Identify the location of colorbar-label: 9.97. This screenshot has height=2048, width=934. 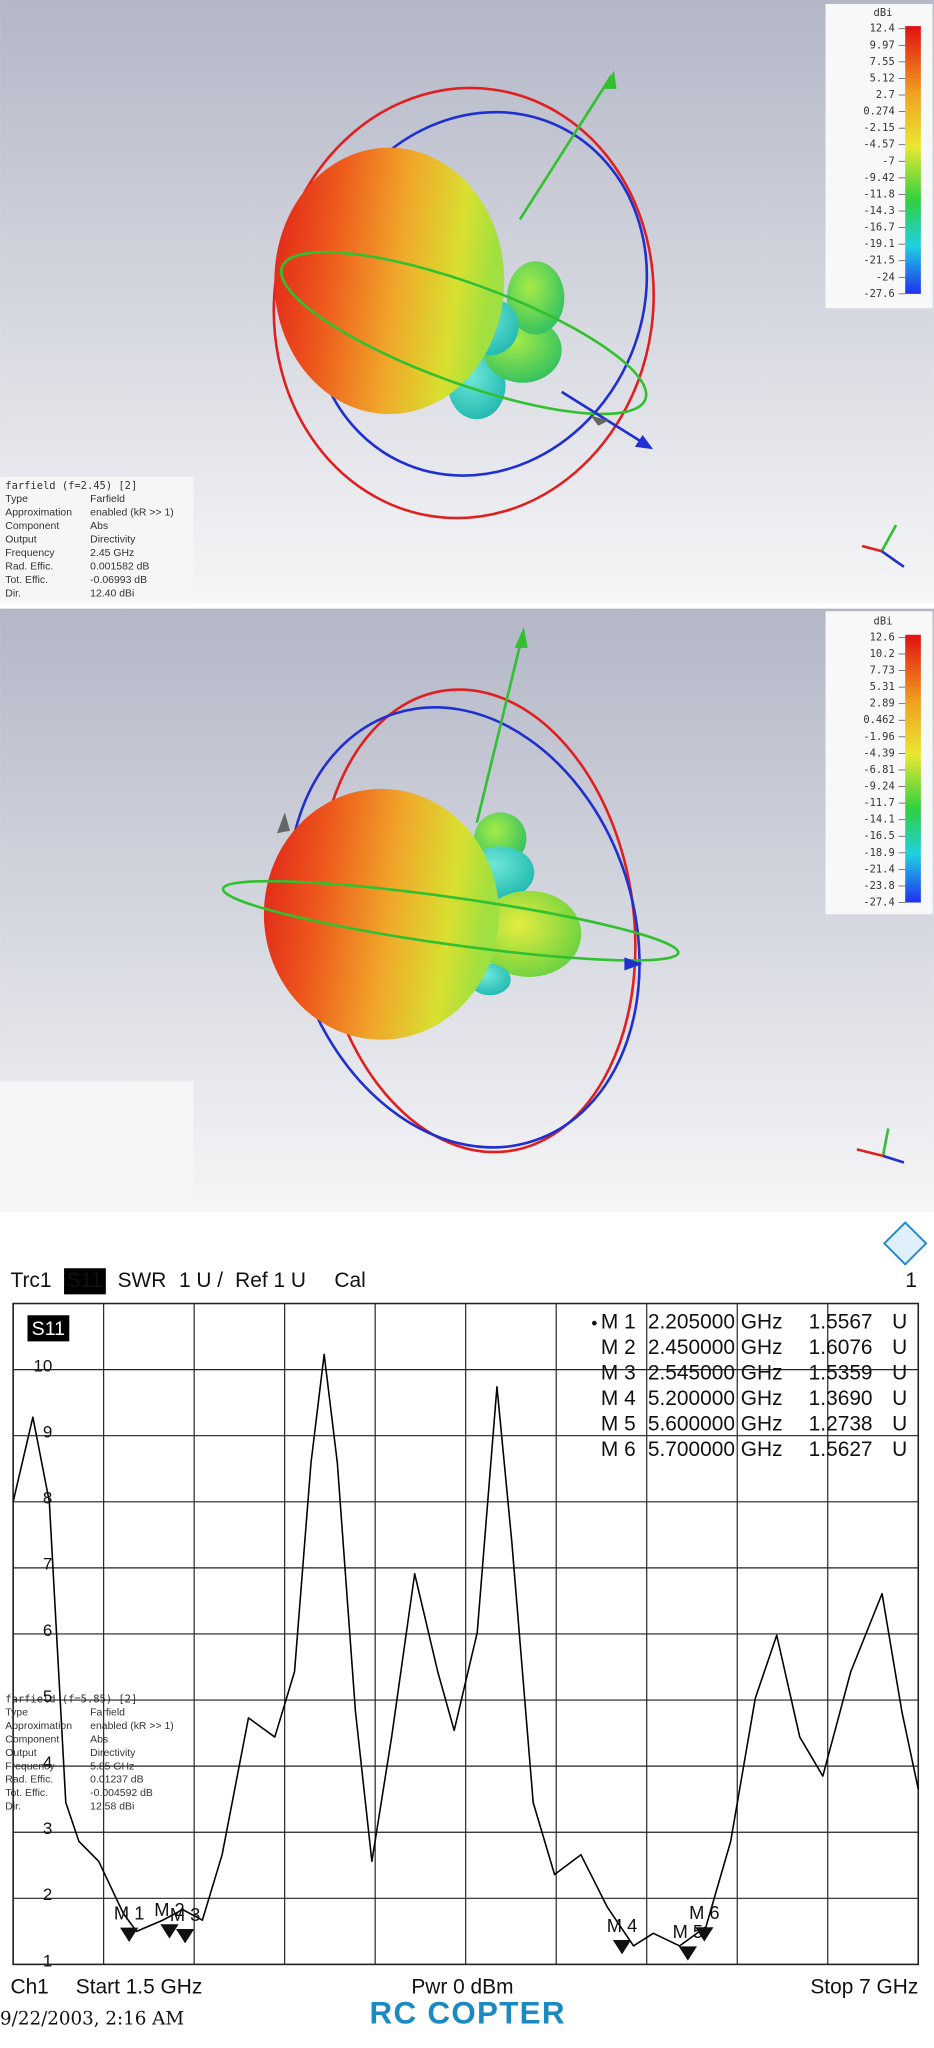
(882, 45).